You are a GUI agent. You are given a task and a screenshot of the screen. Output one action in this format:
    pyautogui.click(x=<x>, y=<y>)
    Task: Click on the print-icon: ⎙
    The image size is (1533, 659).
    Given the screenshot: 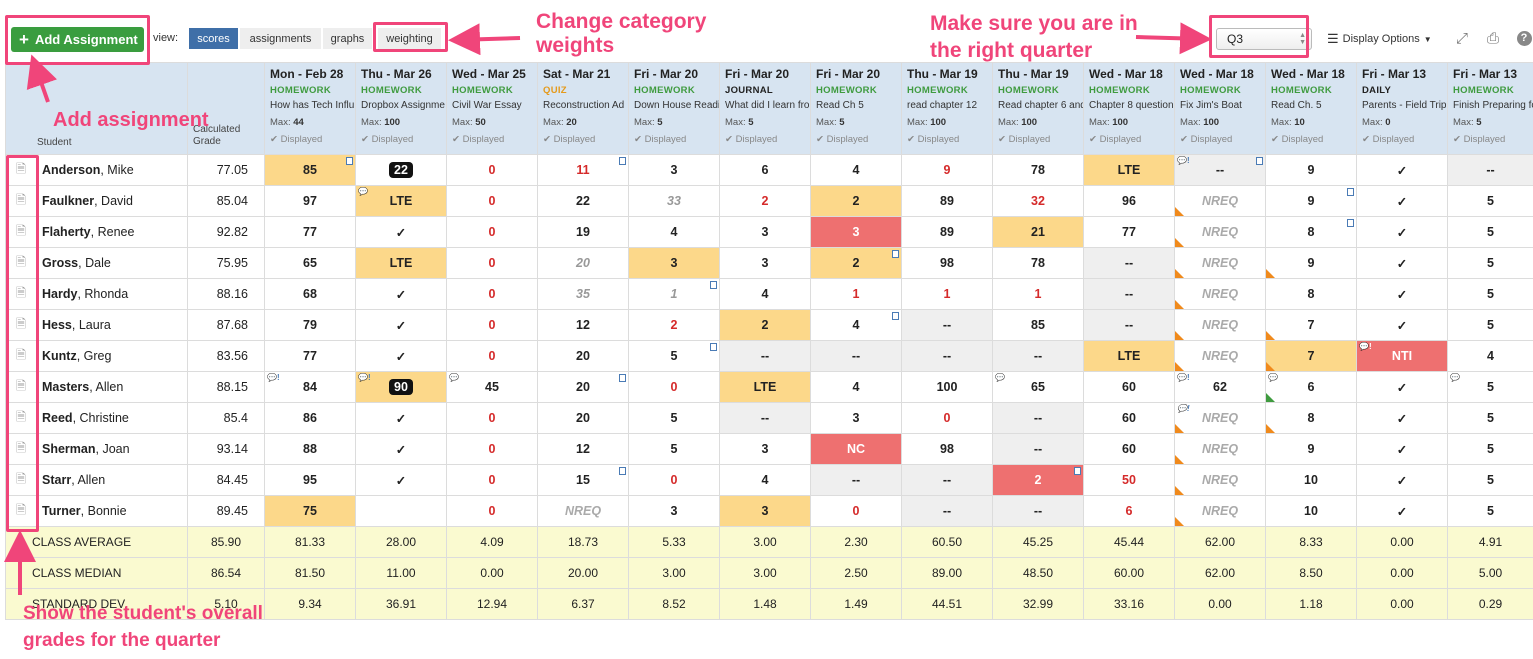 What is the action you would take?
    pyautogui.click(x=1492, y=38)
    